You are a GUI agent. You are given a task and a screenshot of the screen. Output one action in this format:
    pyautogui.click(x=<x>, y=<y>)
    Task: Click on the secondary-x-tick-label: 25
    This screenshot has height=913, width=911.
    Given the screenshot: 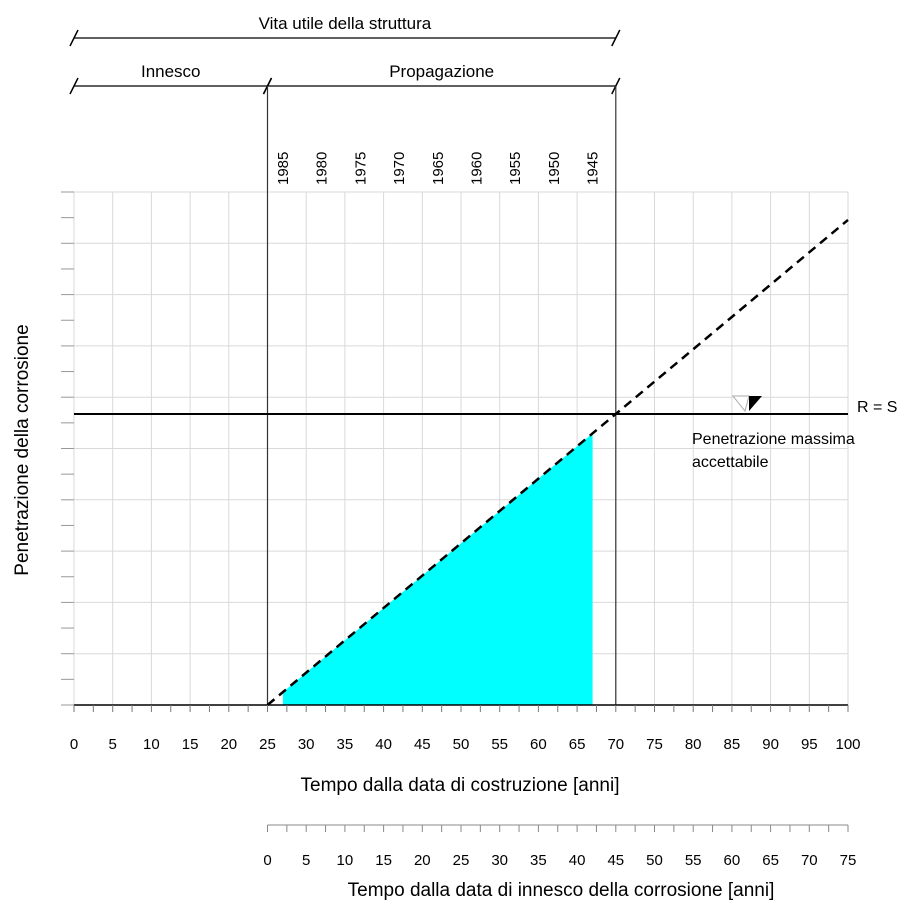 What is the action you would take?
    pyautogui.click(x=461, y=860)
    